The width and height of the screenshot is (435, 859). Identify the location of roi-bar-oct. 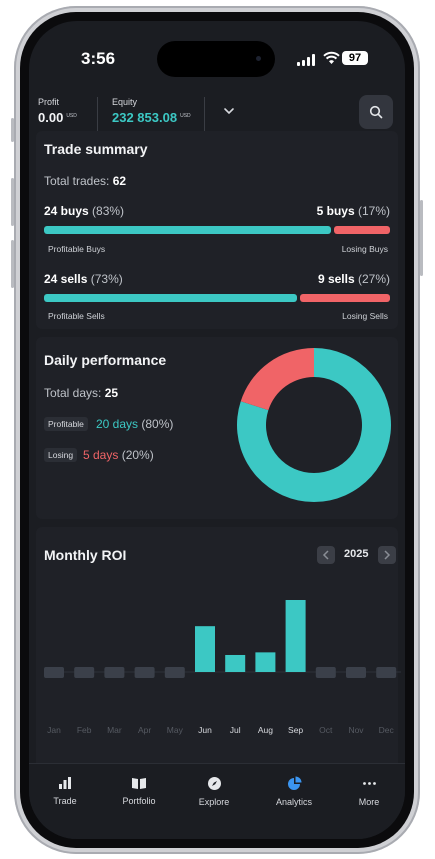
(325, 672).